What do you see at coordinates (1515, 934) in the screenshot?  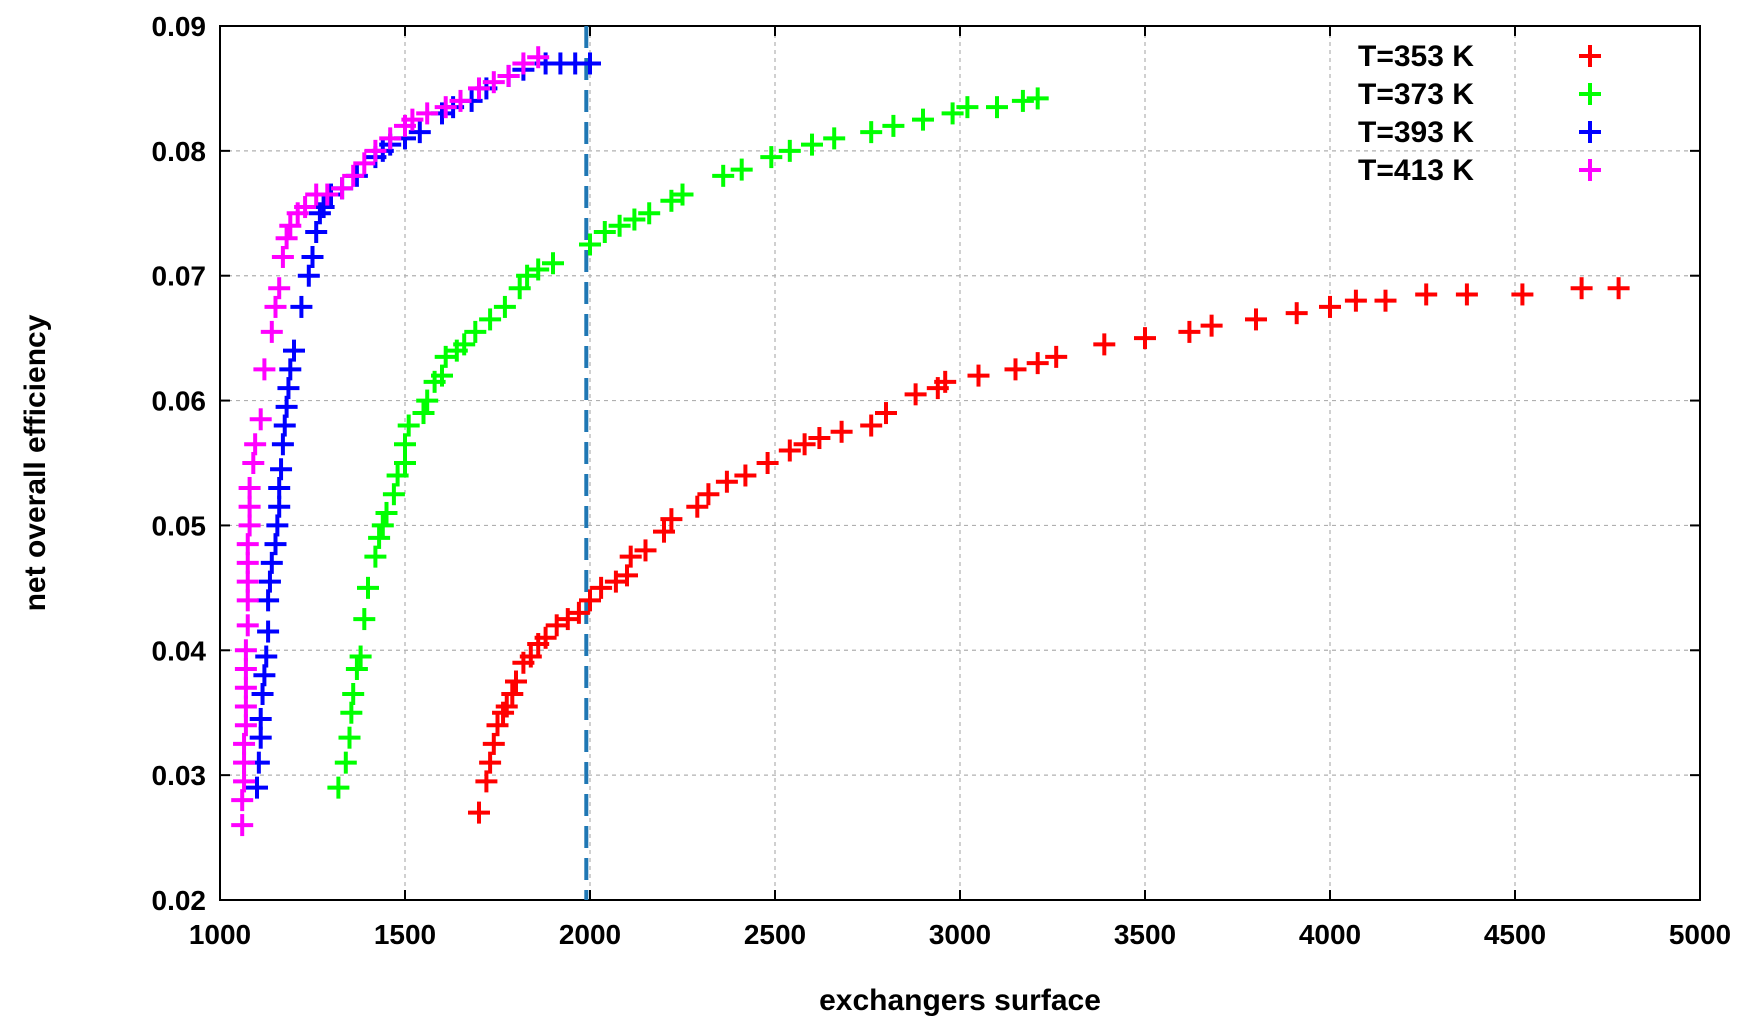 I see `x-tick-label: 4500` at bounding box center [1515, 934].